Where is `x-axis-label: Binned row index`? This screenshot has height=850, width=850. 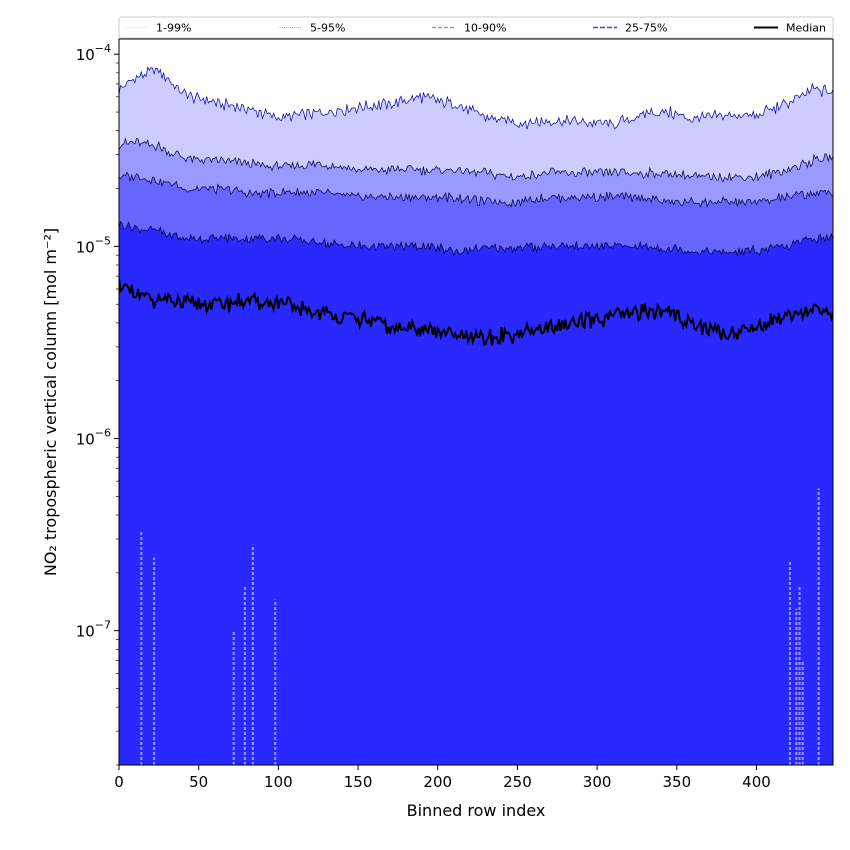
x-axis-label: Binned row index is located at coordinates (476, 810).